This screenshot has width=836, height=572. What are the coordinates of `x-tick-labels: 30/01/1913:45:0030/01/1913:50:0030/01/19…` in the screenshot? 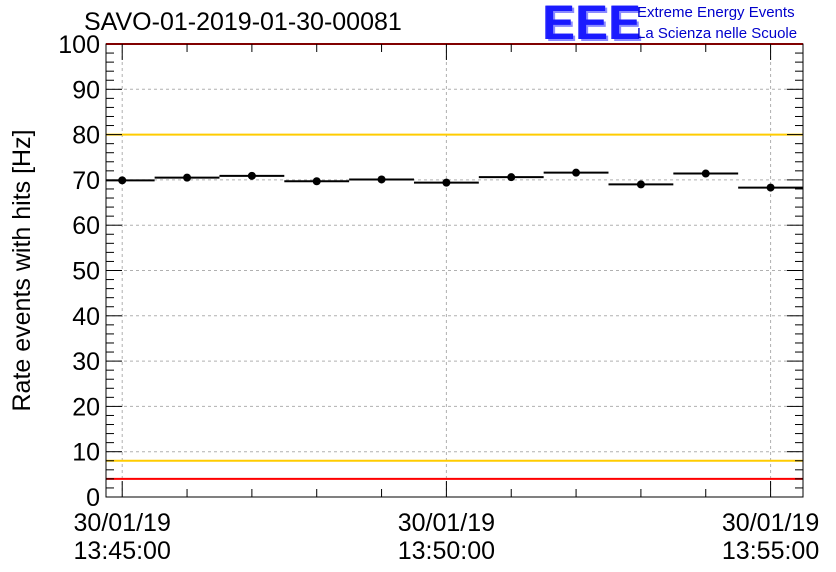 It's located at (447, 537).